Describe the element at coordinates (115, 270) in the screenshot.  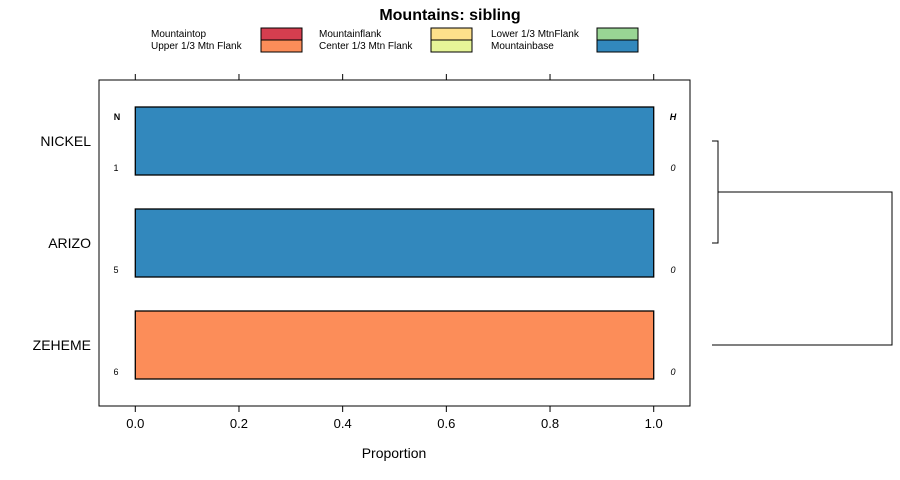
I see `n-value-arizo: 5` at that location.